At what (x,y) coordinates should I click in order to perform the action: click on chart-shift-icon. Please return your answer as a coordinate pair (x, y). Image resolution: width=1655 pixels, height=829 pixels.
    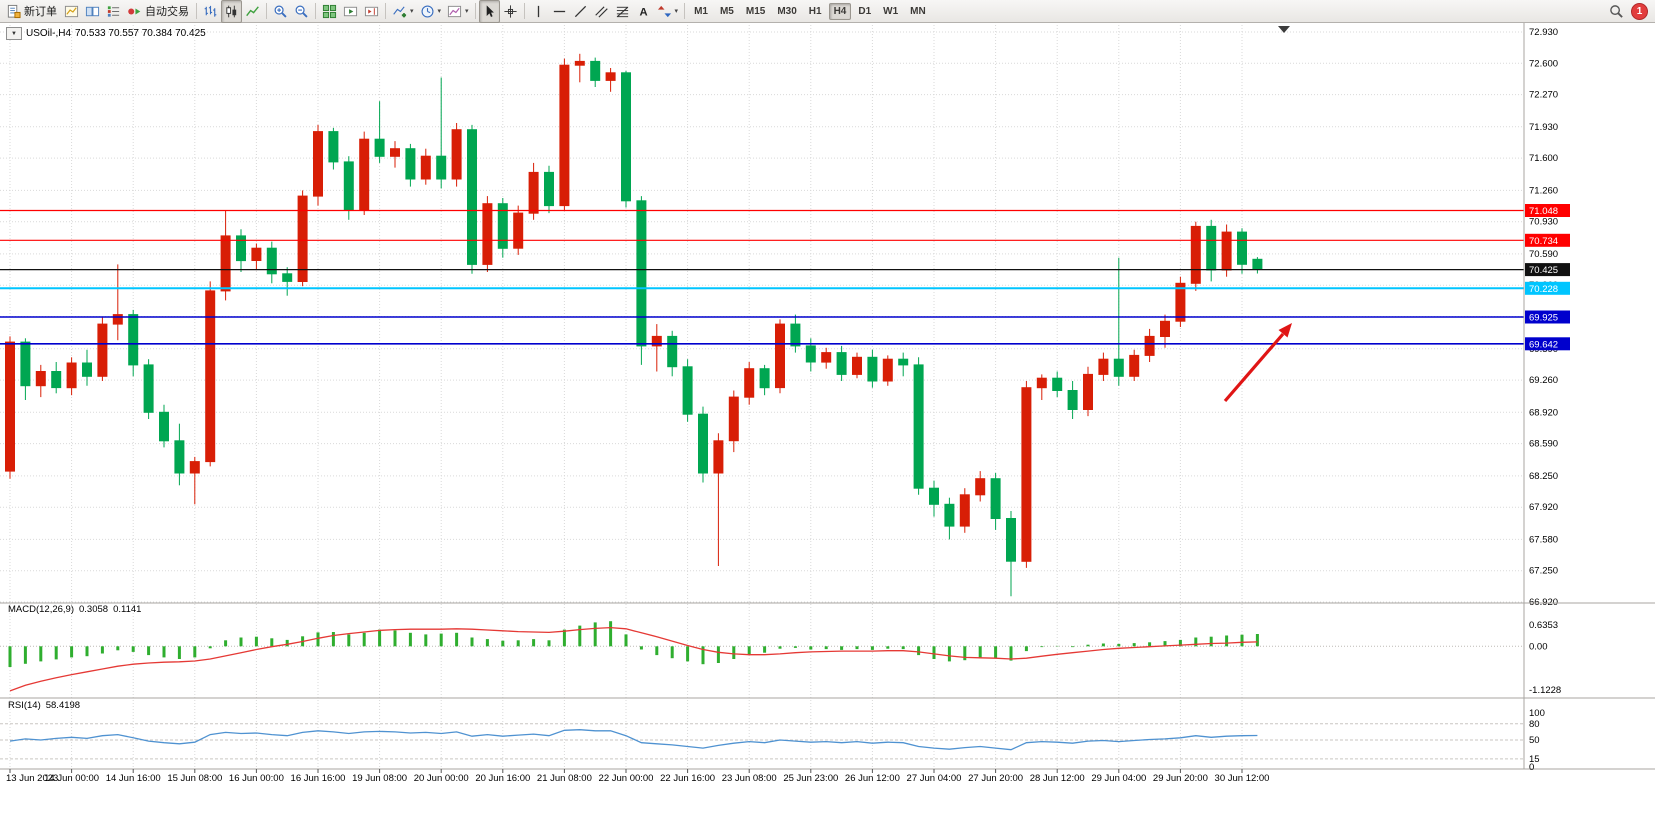
    Looking at the image, I should click on (371, 11).